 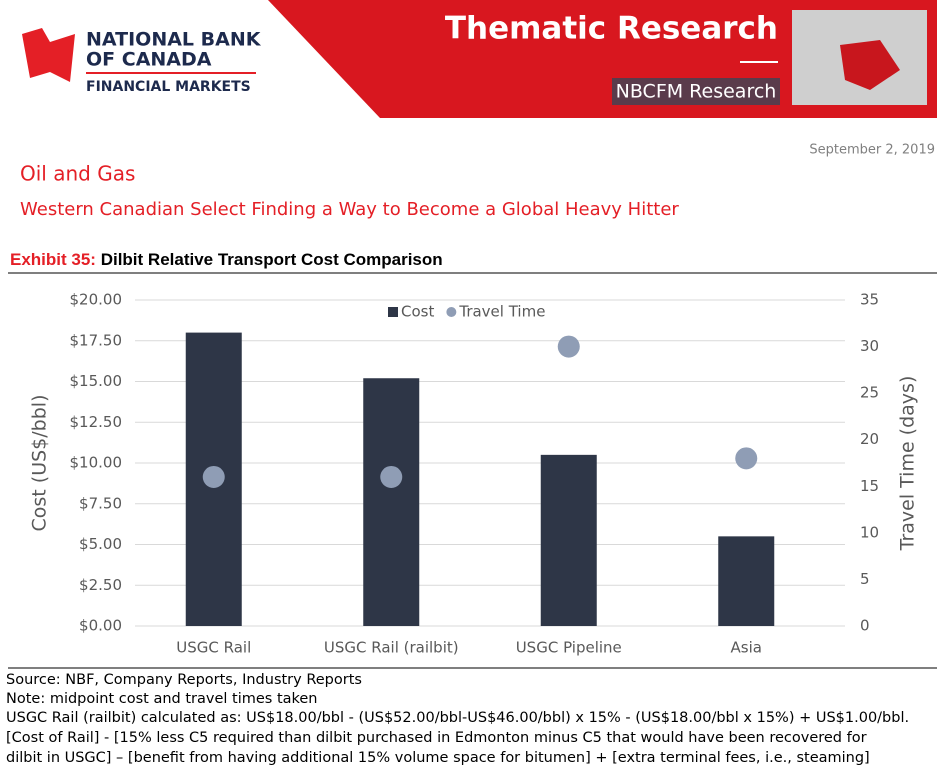 I want to click on y-tick-label: $20.00, so click(x=96, y=300).